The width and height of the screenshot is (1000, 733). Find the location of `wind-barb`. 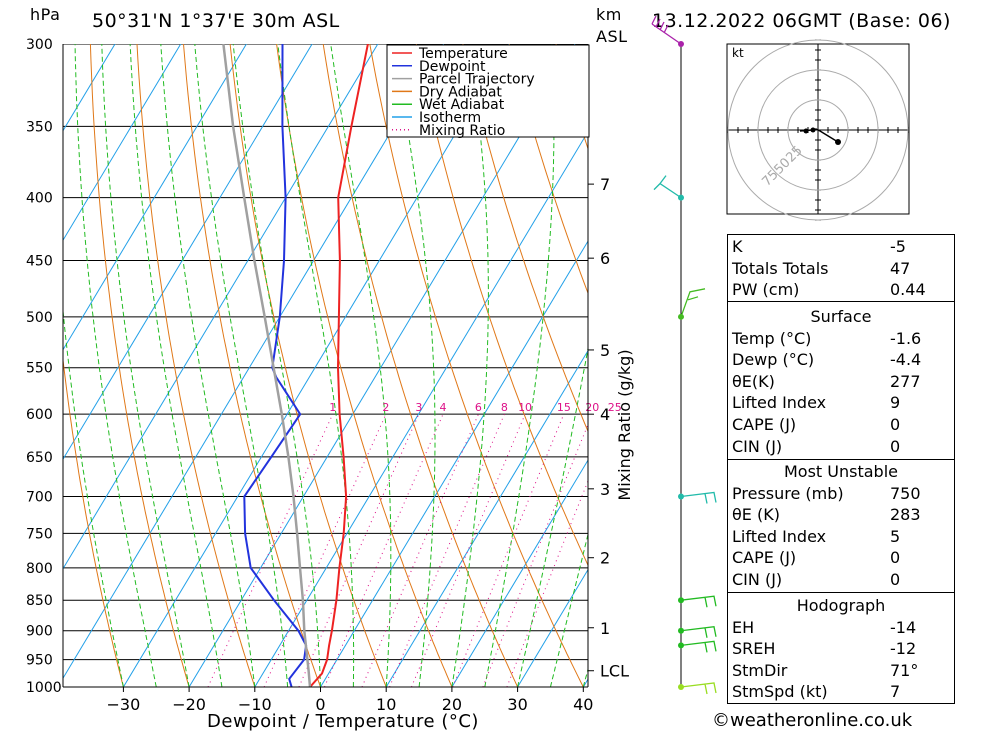

wind-barb is located at coordinates (698, 497).